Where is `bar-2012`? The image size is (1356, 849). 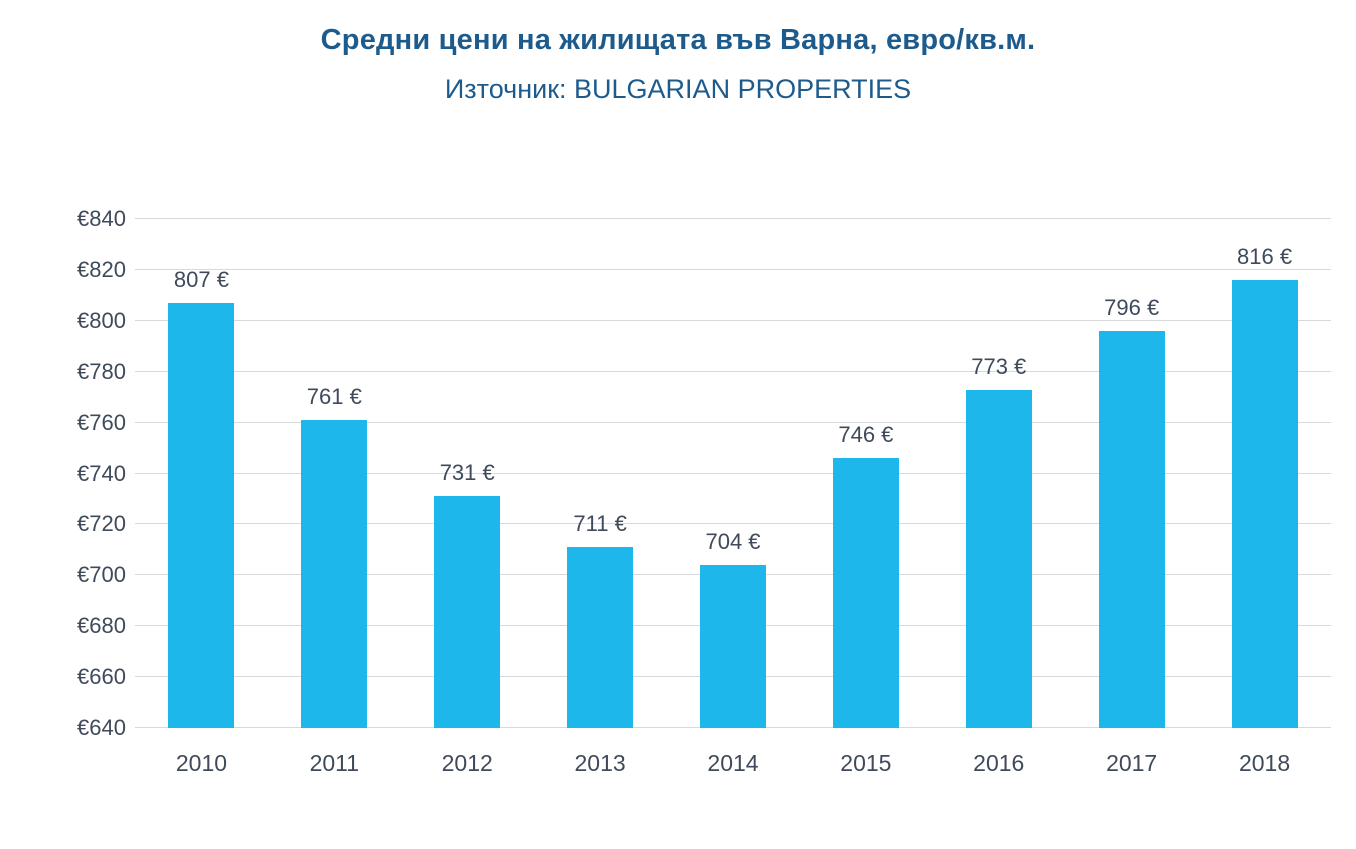 bar-2012 is located at coordinates (467, 612).